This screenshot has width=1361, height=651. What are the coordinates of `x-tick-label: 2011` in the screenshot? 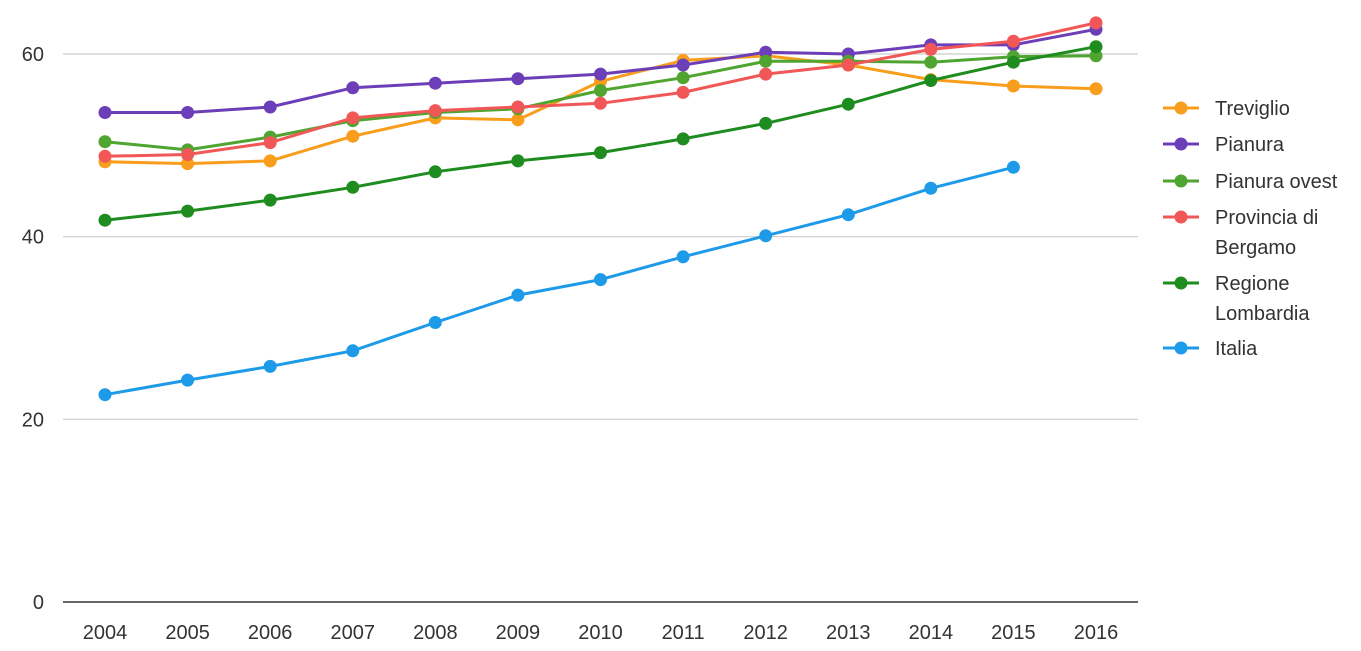 It's located at (683, 633).